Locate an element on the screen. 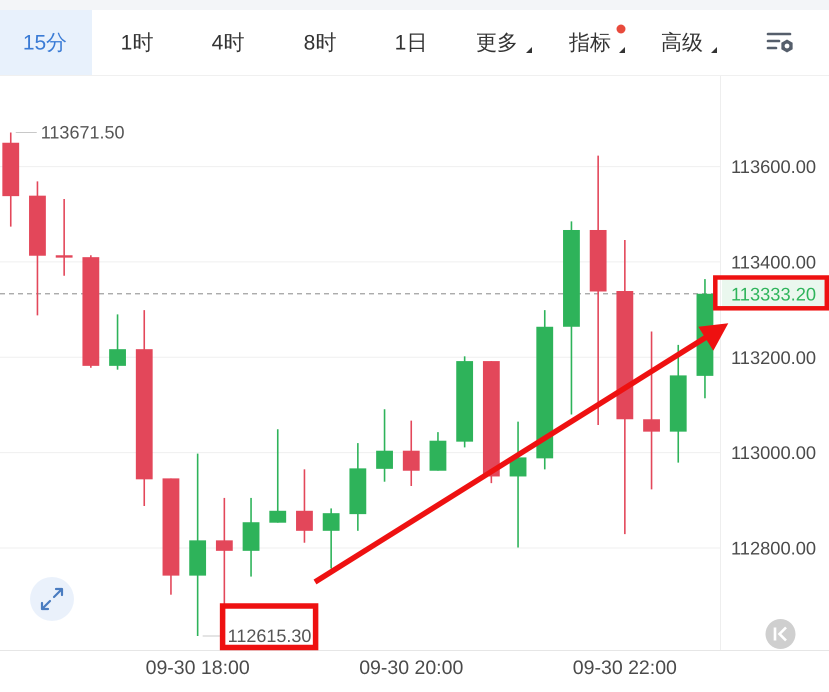 The height and width of the screenshot is (692, 829). category-label: 指标 is located at coordinates (589, 43).